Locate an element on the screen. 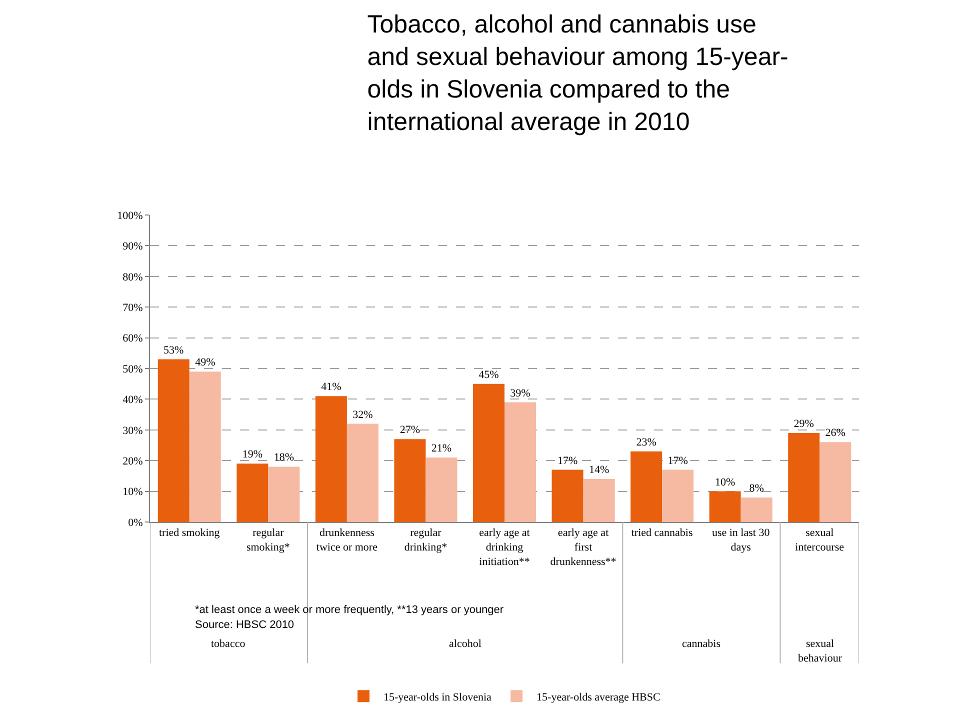 Image resolution: width=954 pixels, height=722 pixels. text: tobacco is located at coordinates (228, 644).